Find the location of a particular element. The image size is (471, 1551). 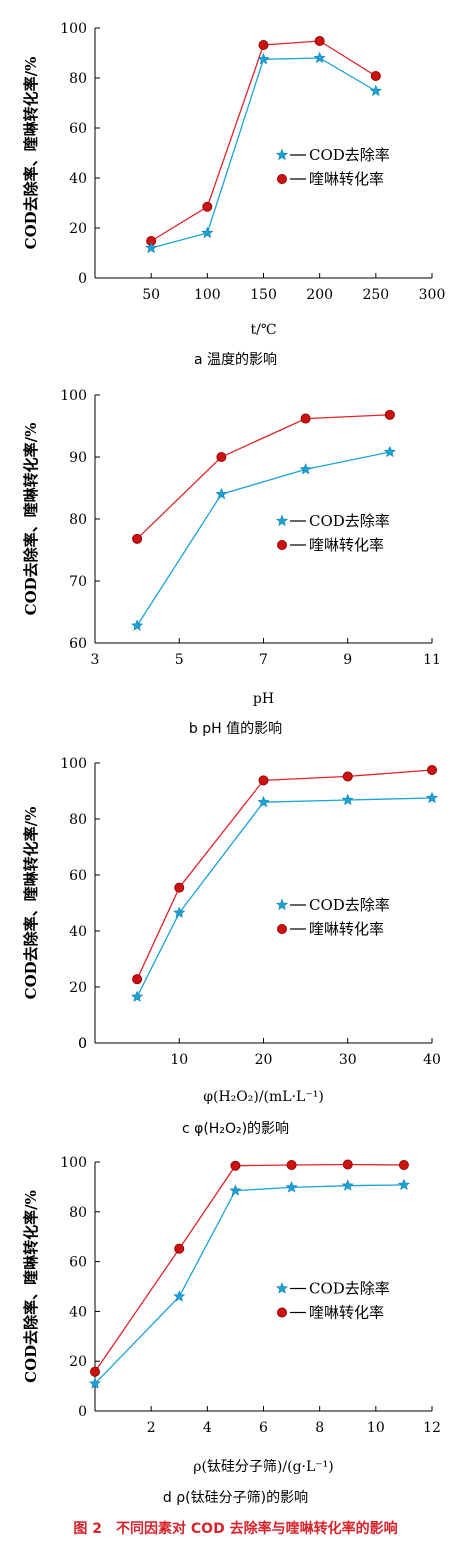

y-tick-label: 90 is located at coordinates (78, 458).